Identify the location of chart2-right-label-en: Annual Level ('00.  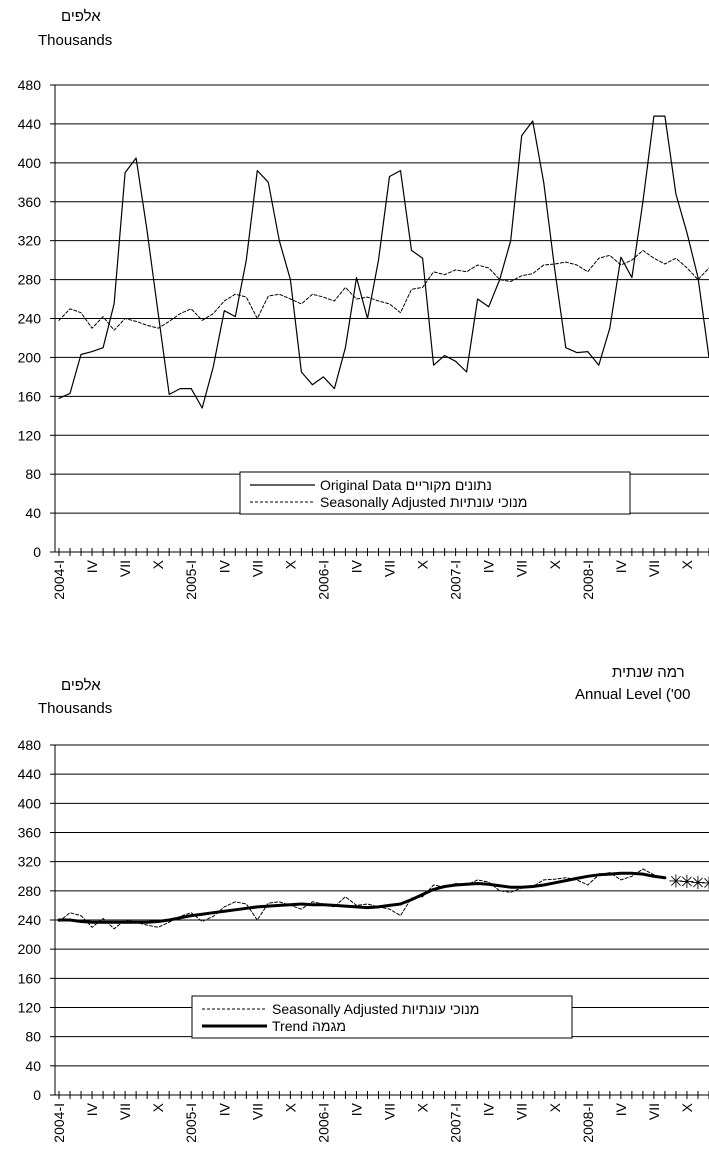
(633, 694).